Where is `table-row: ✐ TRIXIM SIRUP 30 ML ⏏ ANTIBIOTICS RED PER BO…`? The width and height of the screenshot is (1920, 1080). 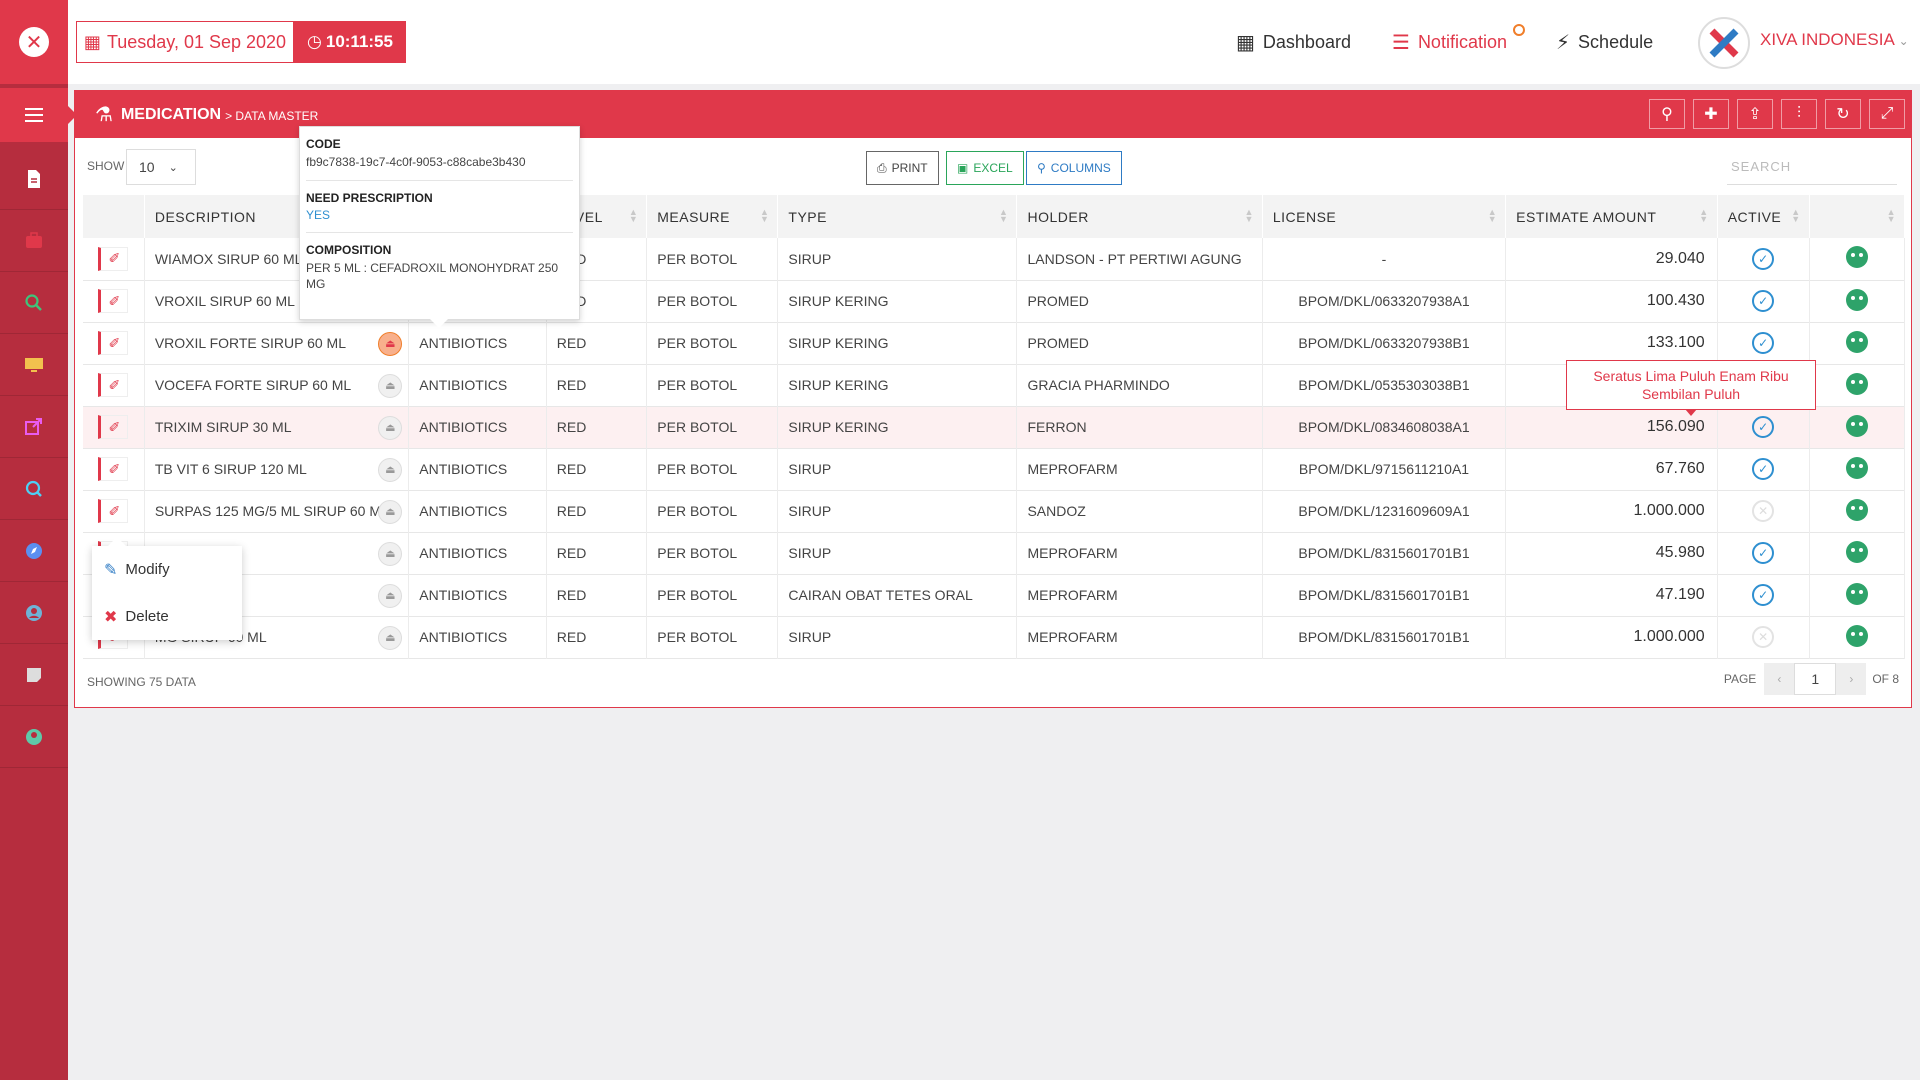
table-row: ✐ TRIXIM SIRUP 30 ML ⏏ ANTIBIOTICS RED PER BO… is located at coordinates (994, 427).